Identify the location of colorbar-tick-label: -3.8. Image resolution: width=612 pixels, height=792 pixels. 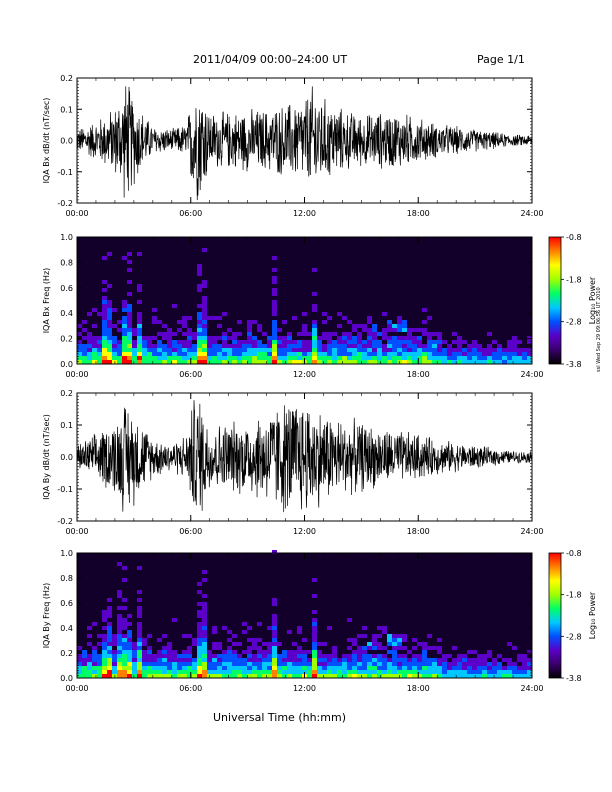
(574, 678).